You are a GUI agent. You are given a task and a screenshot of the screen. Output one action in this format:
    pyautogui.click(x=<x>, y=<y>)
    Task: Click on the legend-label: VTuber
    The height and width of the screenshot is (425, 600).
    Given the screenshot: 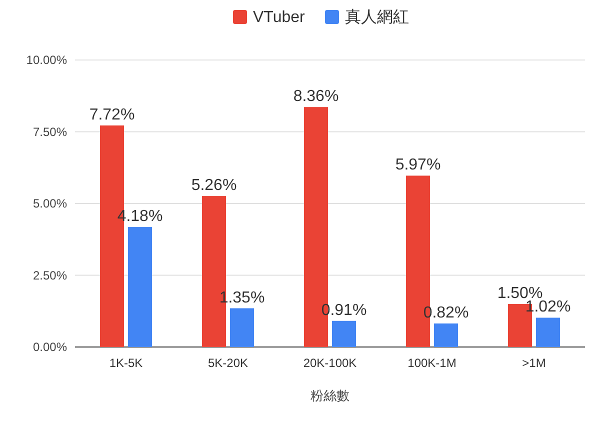 What is the action you would take?
    pyautogui.click(x=279, y=17)
    